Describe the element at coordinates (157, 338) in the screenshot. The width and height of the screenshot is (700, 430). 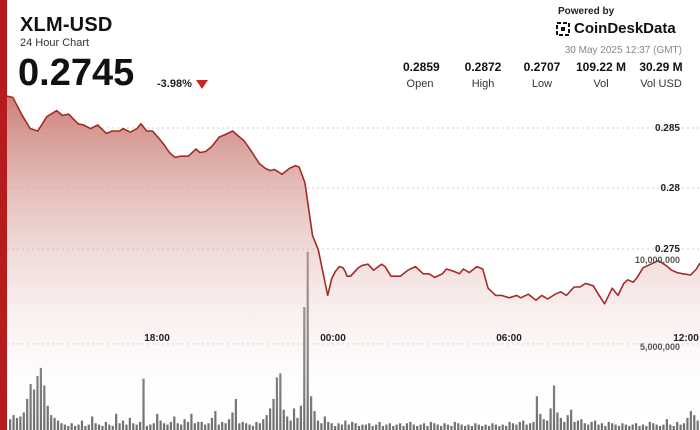
I see `x-tick-label: 18:00` at that location.